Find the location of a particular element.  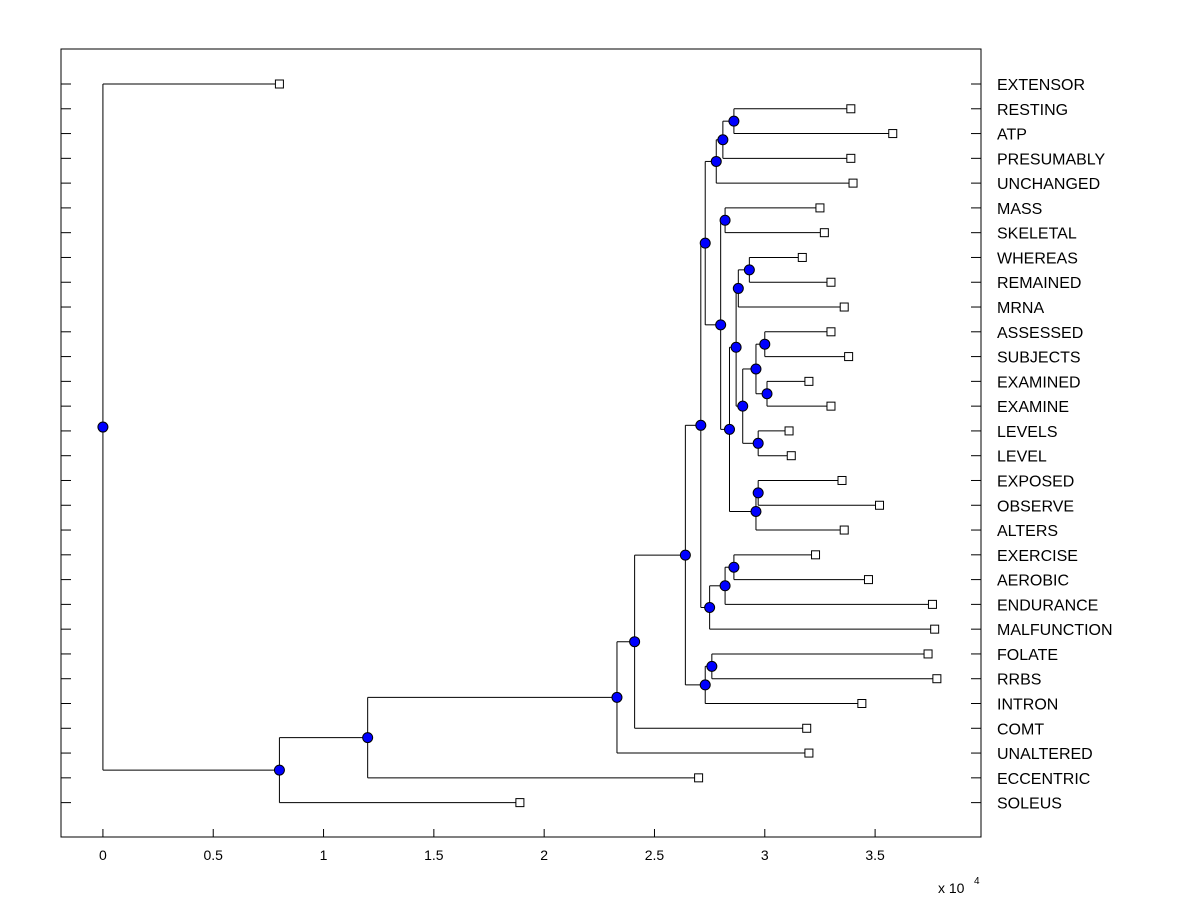

leaf-label-exposed: EXPOSED is located at coordinates (1035, 481).